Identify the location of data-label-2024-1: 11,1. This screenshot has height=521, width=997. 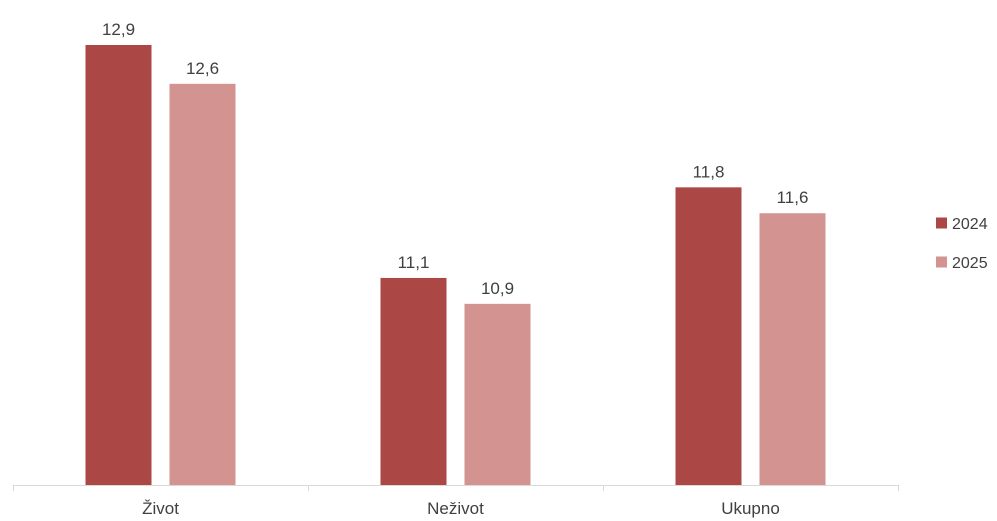
(414, 262).